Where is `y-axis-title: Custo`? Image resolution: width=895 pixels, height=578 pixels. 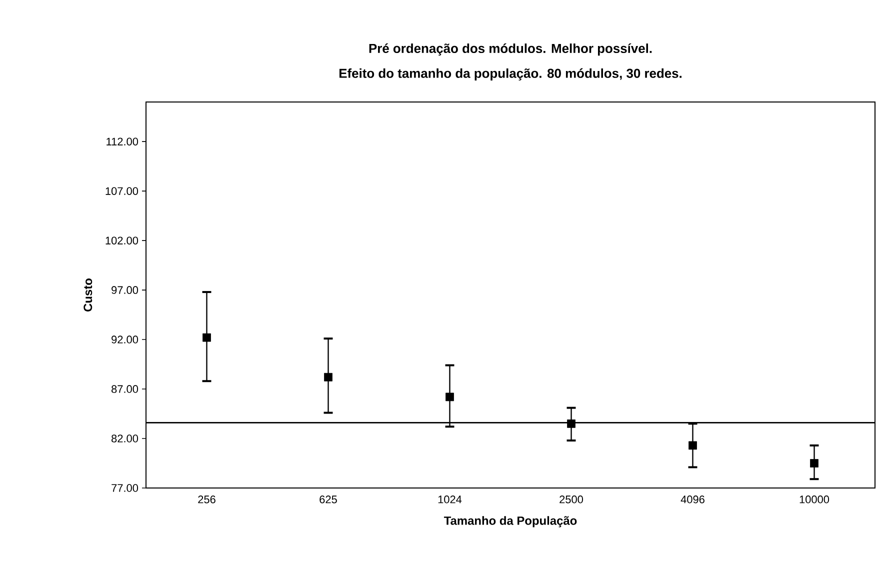 y-axis-title: Custo is located at coordinates (88, 295).